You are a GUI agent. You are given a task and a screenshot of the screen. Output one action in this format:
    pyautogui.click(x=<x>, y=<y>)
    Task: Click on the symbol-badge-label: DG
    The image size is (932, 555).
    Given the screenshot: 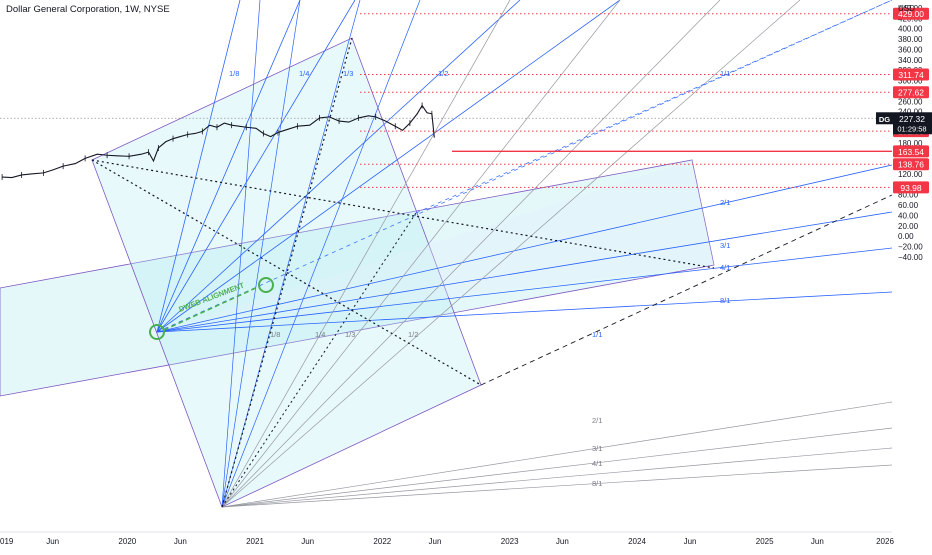 What is the action you would take?
    pyautogui.click(x=884, y=119)
    